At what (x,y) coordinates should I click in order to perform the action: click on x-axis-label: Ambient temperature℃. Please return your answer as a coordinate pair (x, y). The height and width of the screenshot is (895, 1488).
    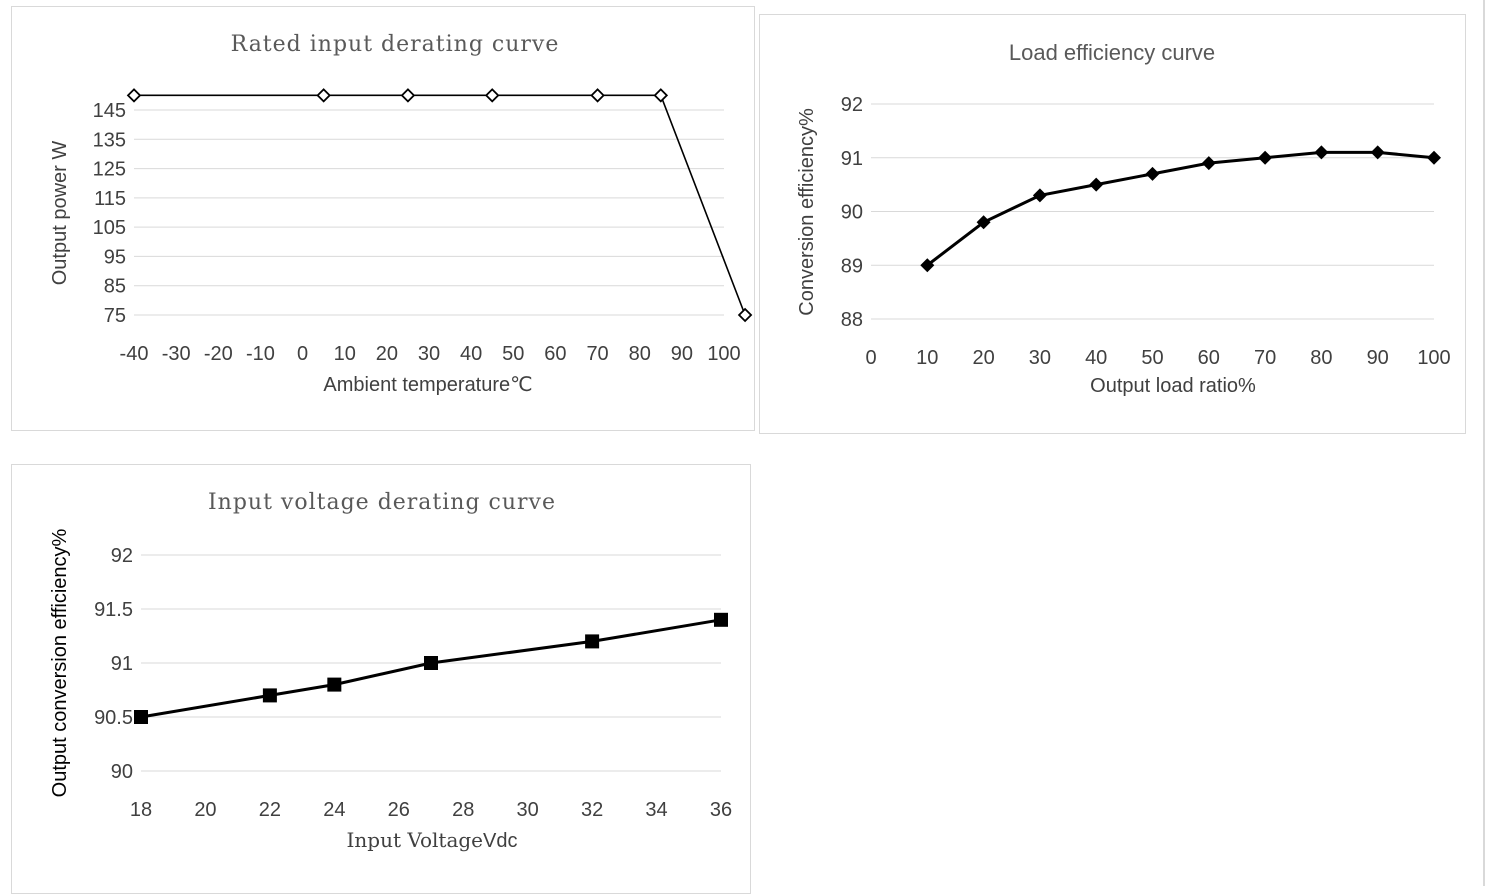
    Looking at the image, I should click on (427, 385).